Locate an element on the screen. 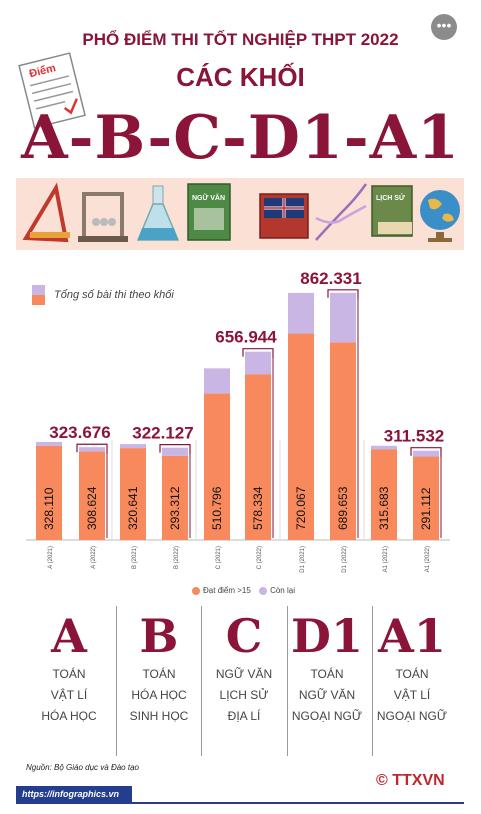  block-d1: D1 TOÁN NGỮ VĂN NGOẠI NGỮ is located at coordinates (327, 680).